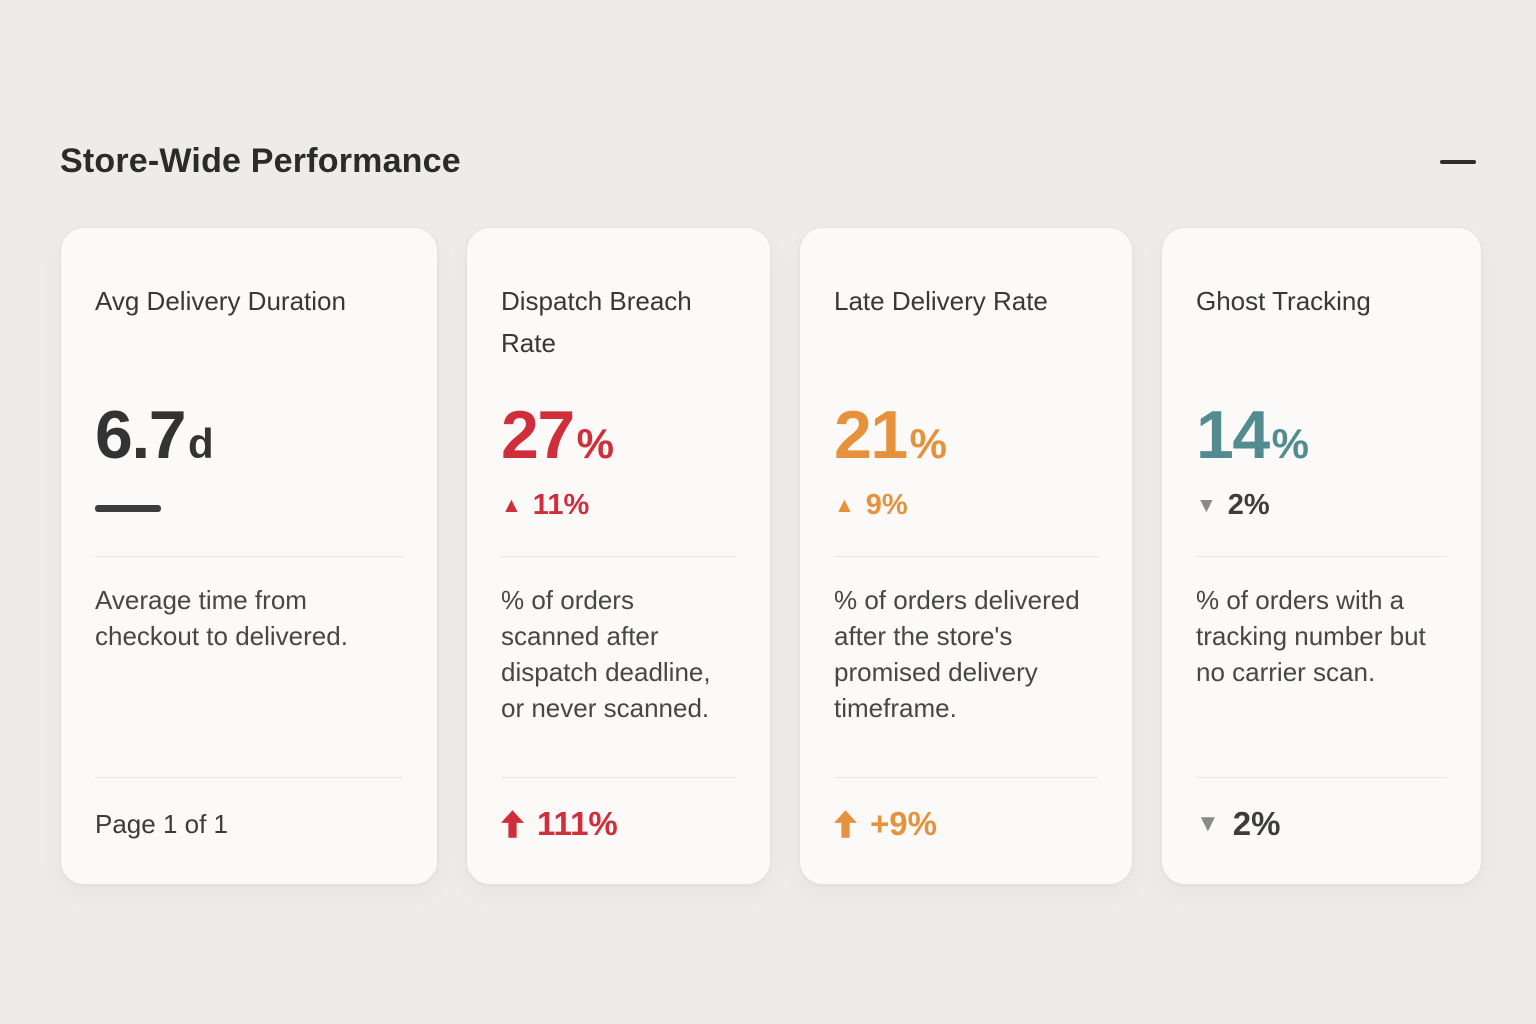 Image resolution: width=1536 pixels, height=1024 pixels. Describe the element at coordinates (538, 435) in the screenshot. I see `metric-number: 27` at that location.